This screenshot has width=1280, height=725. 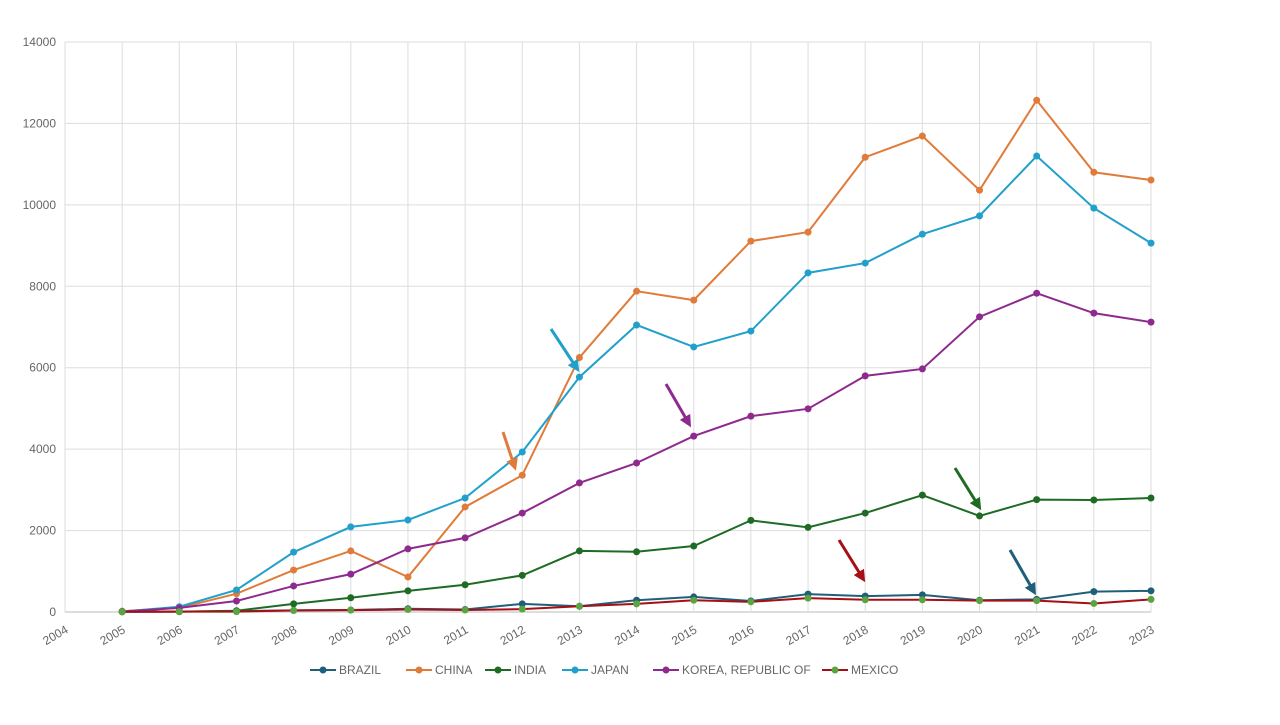 What do you see at coordinates (746, 670) in the screenshot?
I see `legend-label: KOREA, REPUBLIC OF` at bounding box center [746, 670].